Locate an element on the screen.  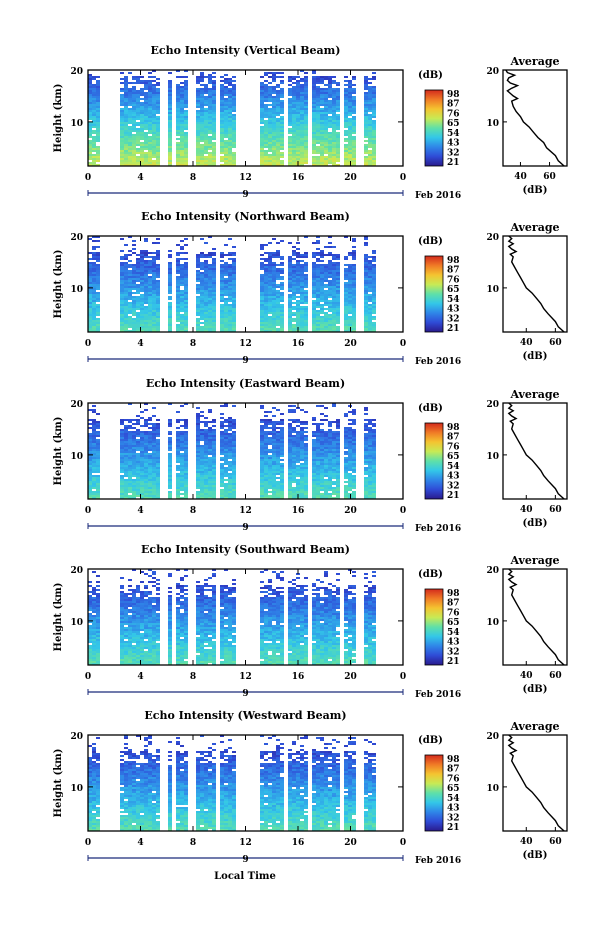
average-profile-line is located at coordinates (535, 118).